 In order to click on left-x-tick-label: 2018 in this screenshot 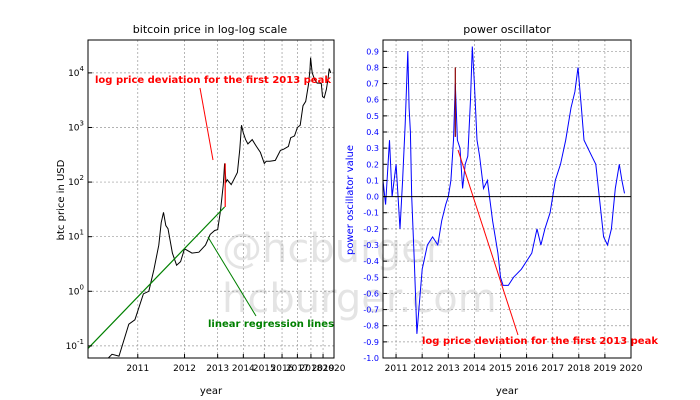, I will do `click(310, 369)`.